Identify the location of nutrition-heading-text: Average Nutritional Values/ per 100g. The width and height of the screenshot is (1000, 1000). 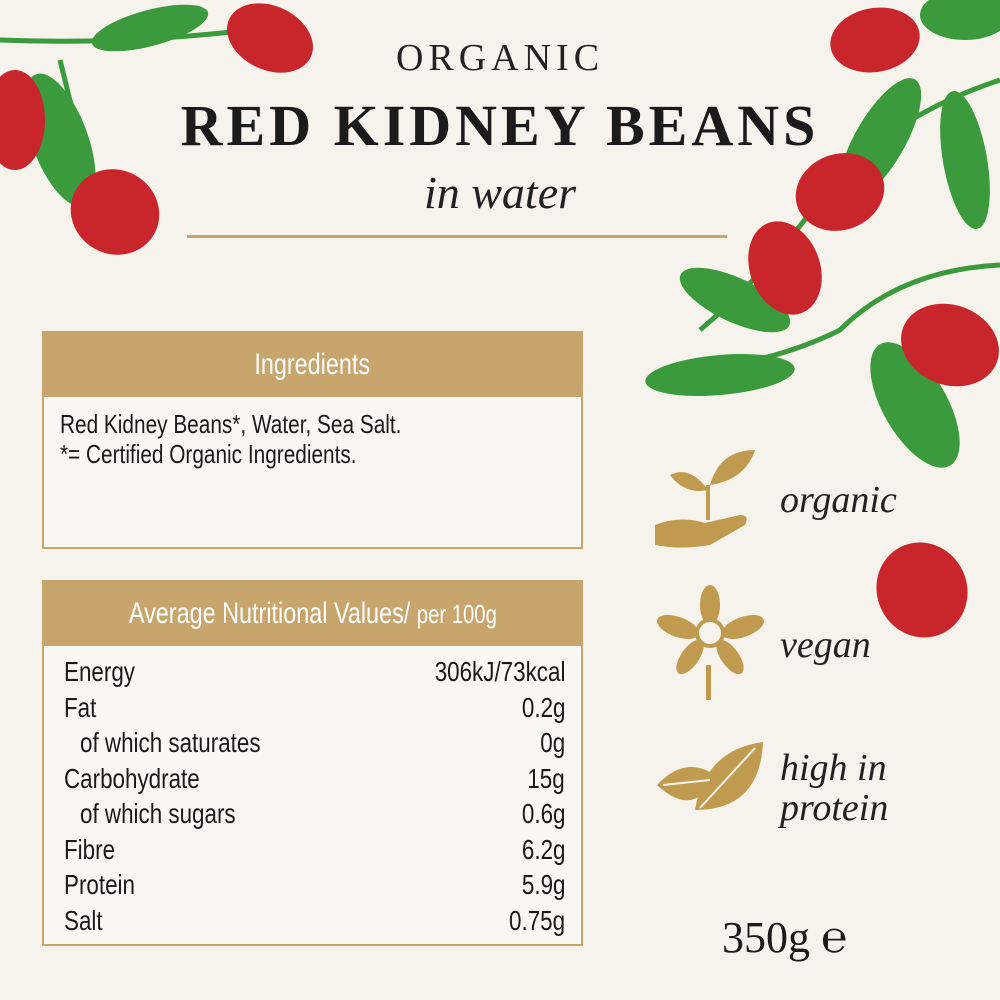
(313, 614).